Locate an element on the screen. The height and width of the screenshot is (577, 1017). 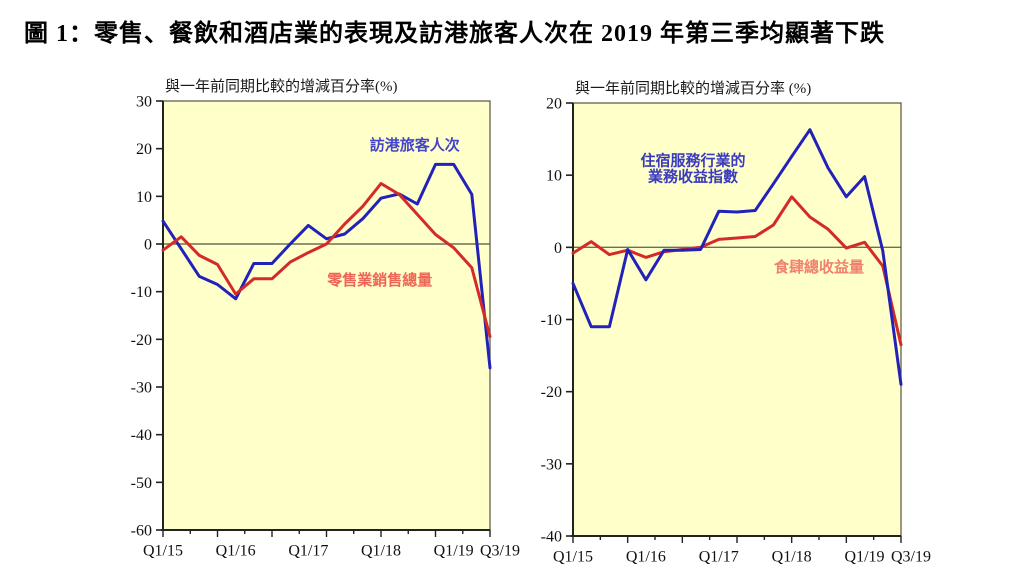
y-tick-label: 30 is located at coordinates (144, 102).